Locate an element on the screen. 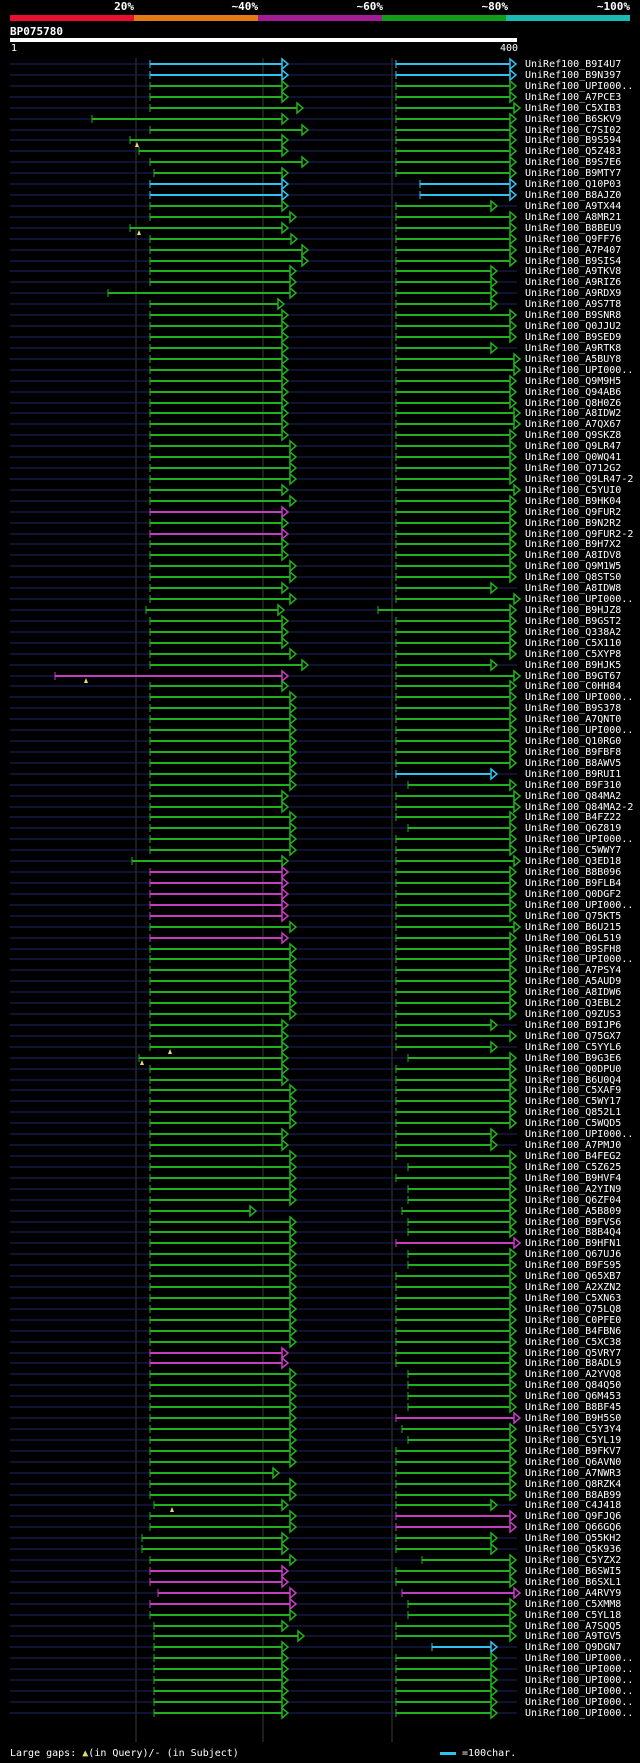  hit-row: UniRef100_A9RIZ6 is located at coordinates (315, 282).